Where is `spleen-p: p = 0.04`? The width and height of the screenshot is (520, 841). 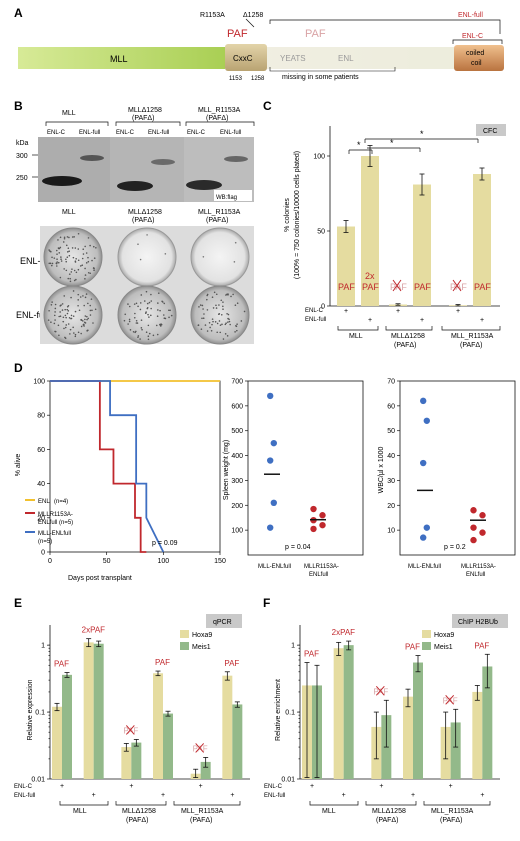 spleen-p: p = 0.04 is located at coordinates (298, 547).